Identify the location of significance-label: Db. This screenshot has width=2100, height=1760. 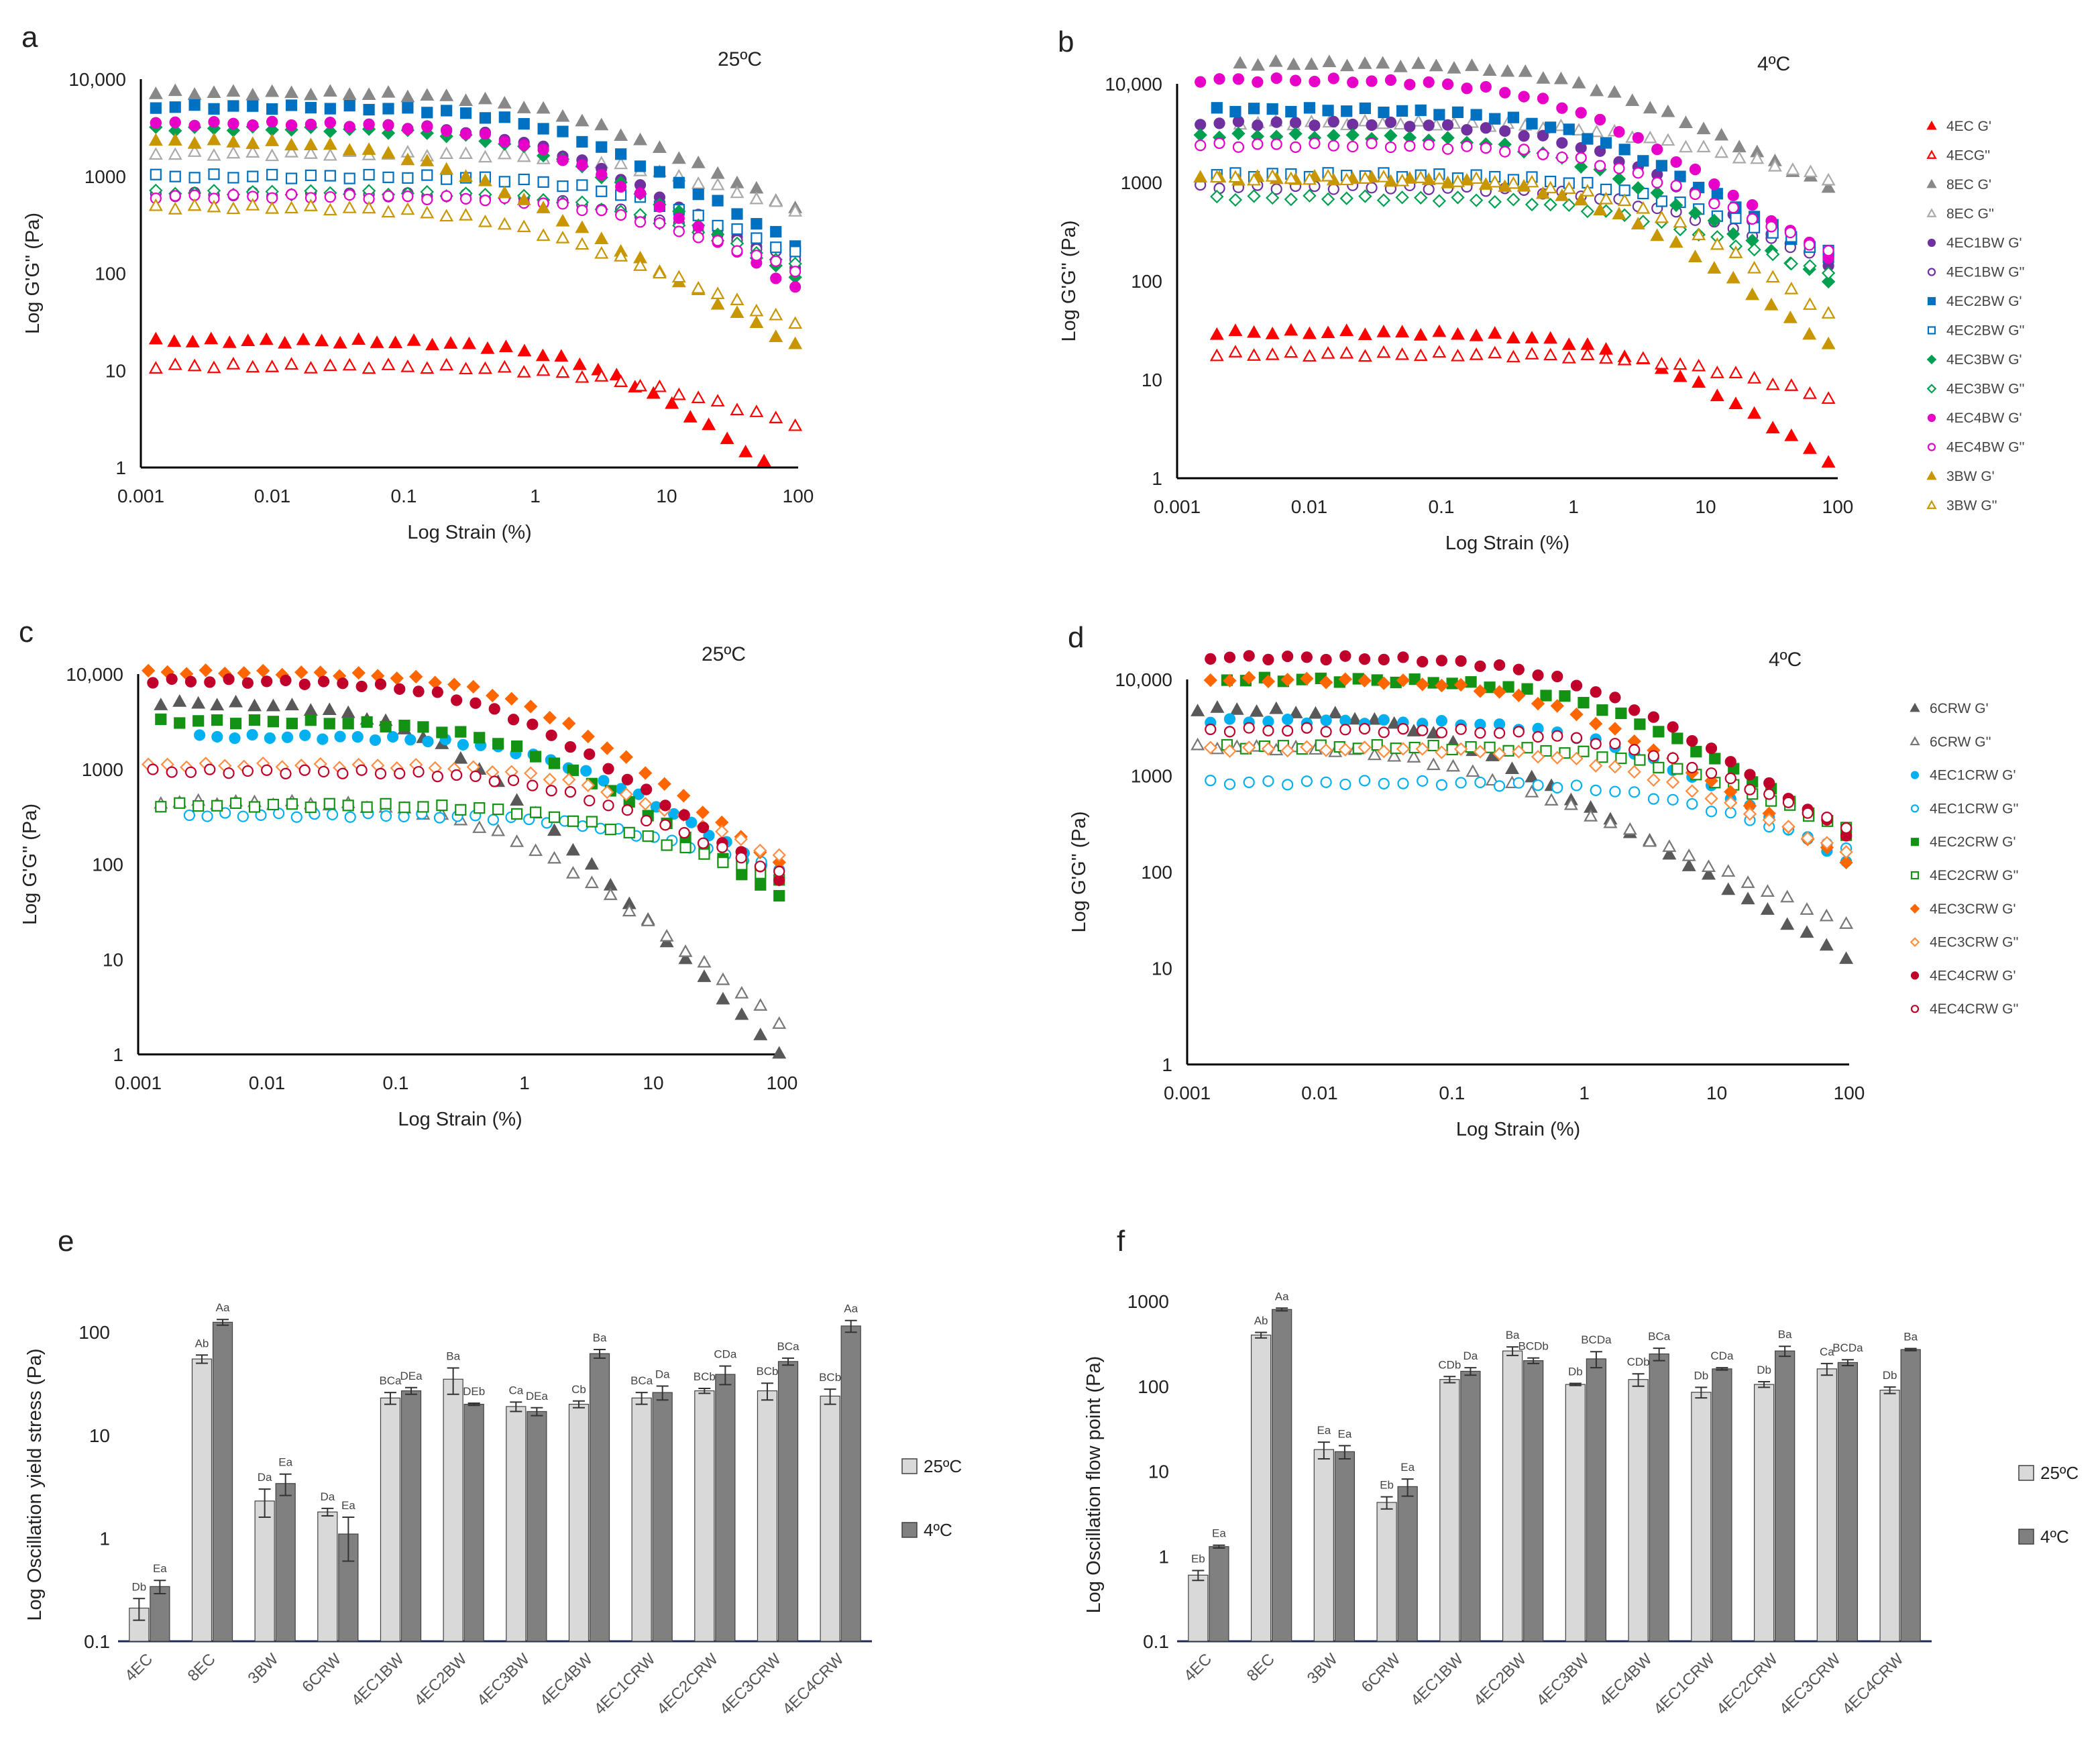
(1890, 1376).